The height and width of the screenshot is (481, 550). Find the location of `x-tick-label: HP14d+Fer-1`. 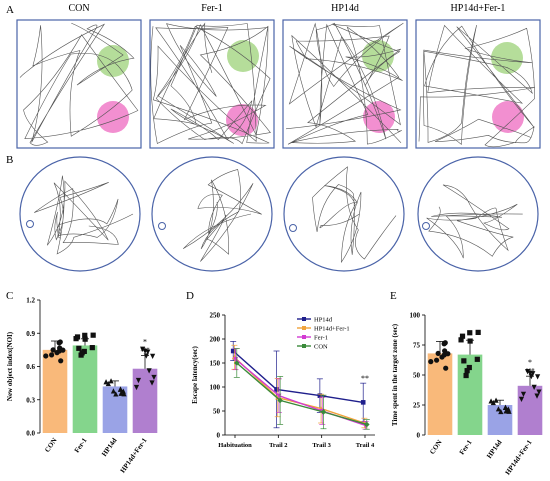

x-tick-label: HP14d+Fer-1 is located at coordinates (519, 457).